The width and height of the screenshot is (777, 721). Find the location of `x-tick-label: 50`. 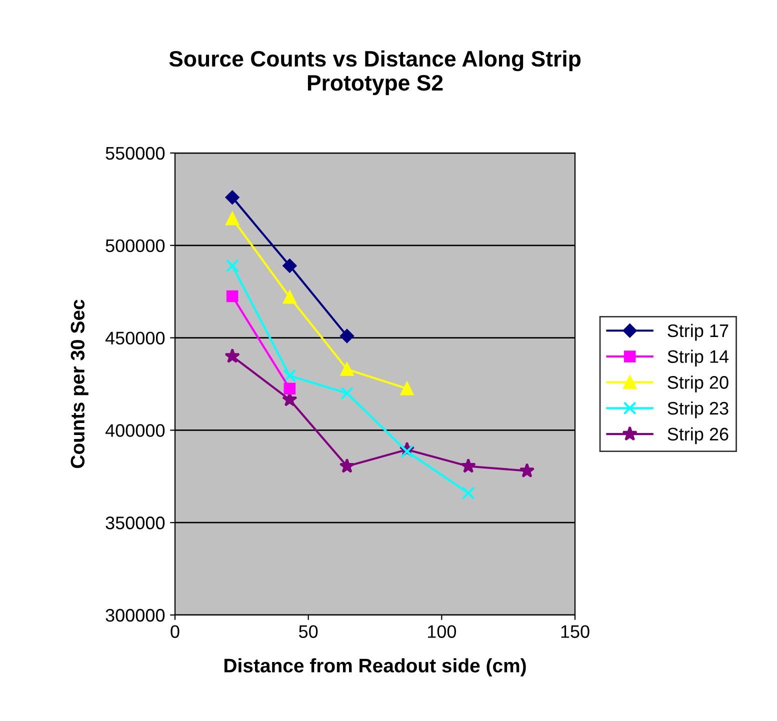

x-tick-label: 50 is located at coordinates (308, 631).